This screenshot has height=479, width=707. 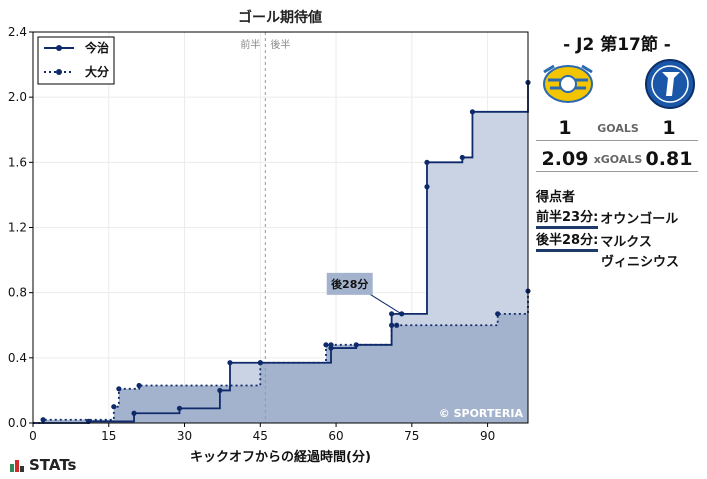 I want to click on stats-logo: STATs, so click(x=43, y=466).